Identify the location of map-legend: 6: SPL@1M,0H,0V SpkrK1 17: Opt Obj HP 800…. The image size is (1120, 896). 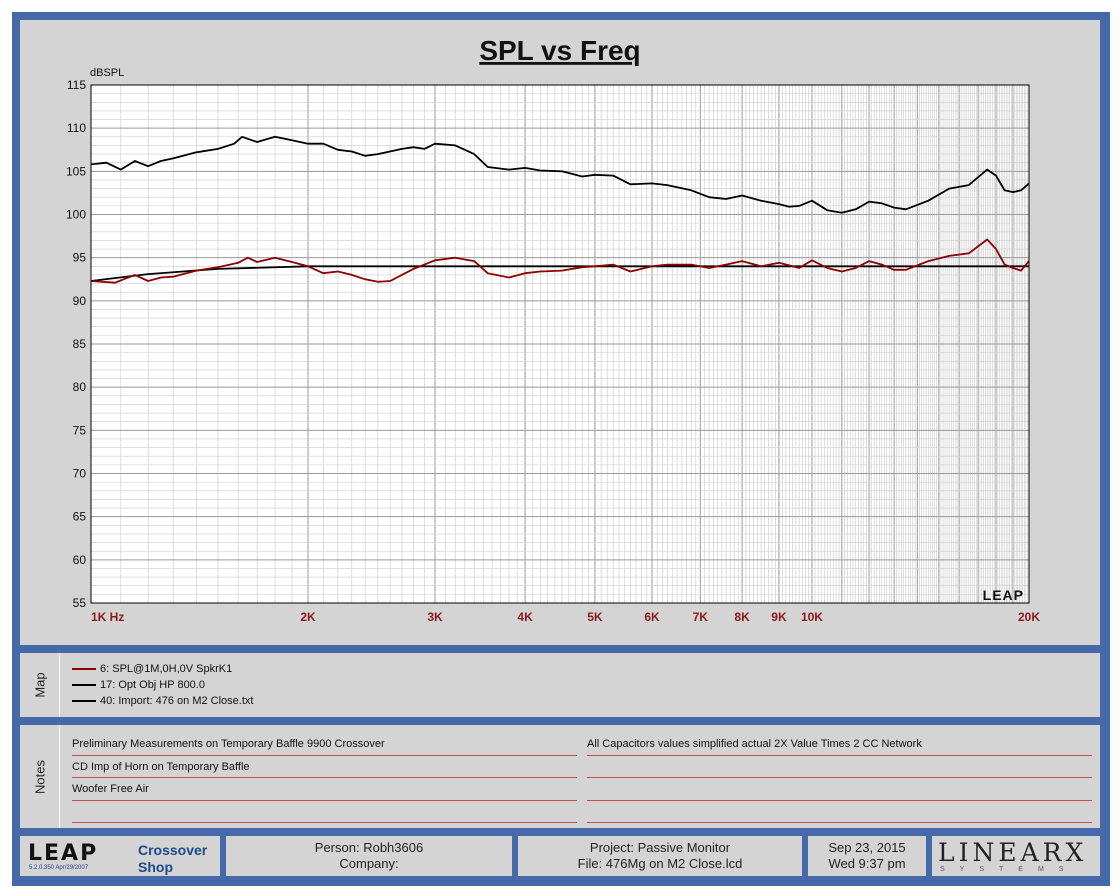
(162, 685).